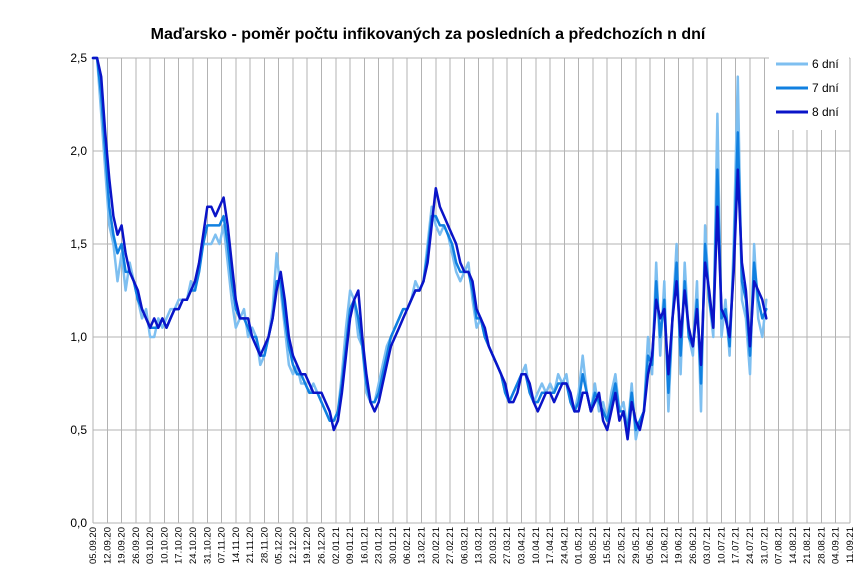 Image resolution: width=855 pixels, height=585 pixels. Describe the element at coordinates (621, 545) in the screenshot. I see `x-tick-label: 22.05.21` at that location.